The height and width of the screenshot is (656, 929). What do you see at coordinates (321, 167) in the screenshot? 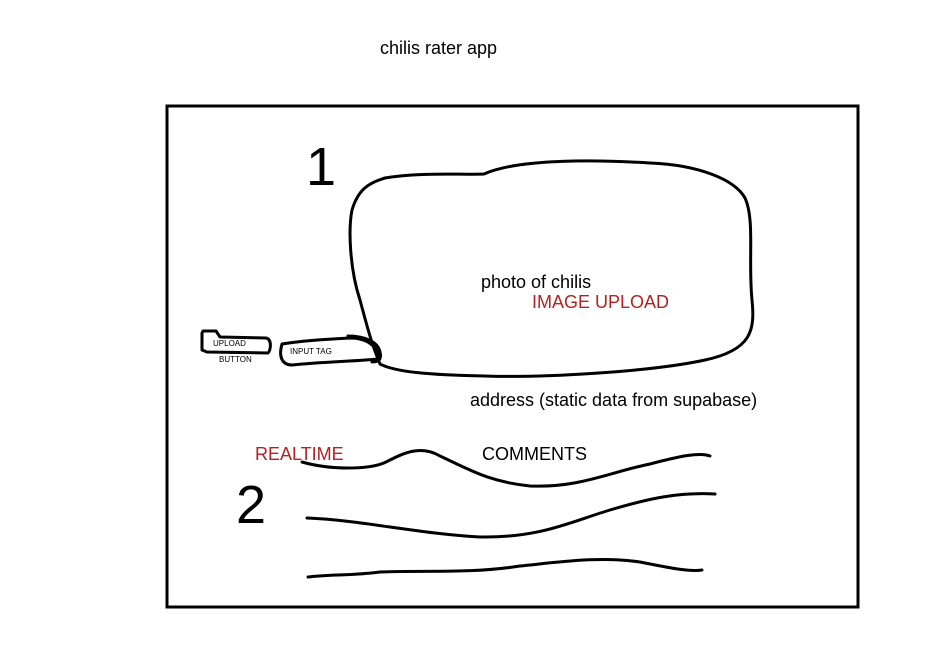
I see `section-number-1: 1` at bounding box center [321, 167].